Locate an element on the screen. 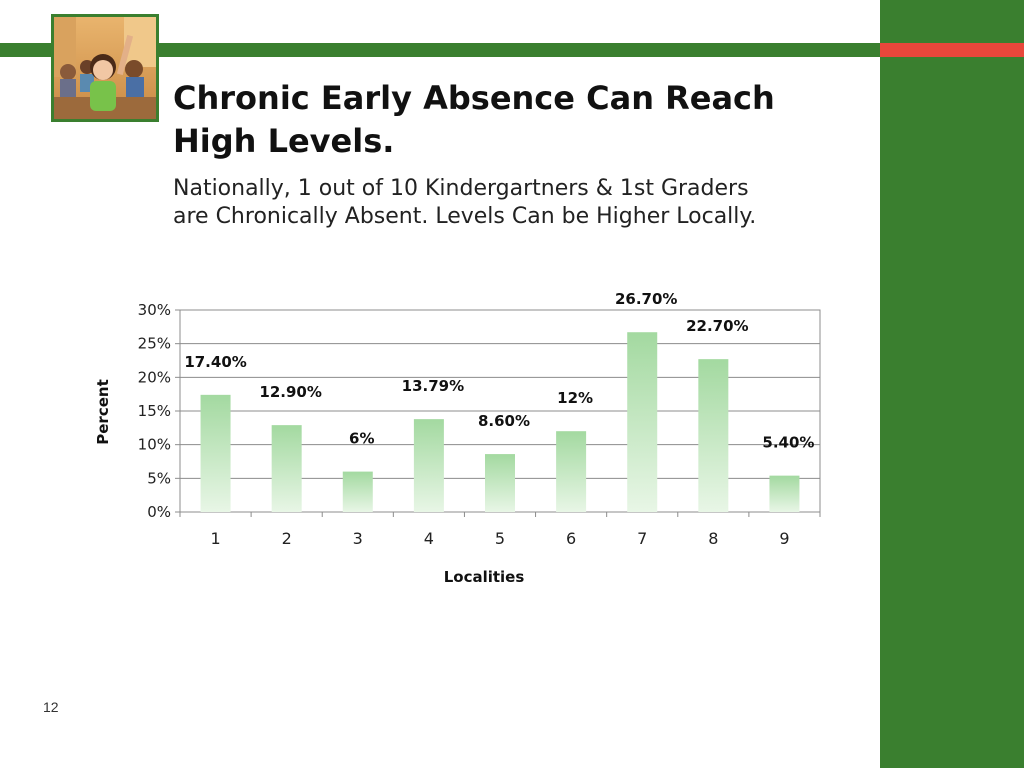  y-tick-label: 15% is located at coordinates (154, 411).